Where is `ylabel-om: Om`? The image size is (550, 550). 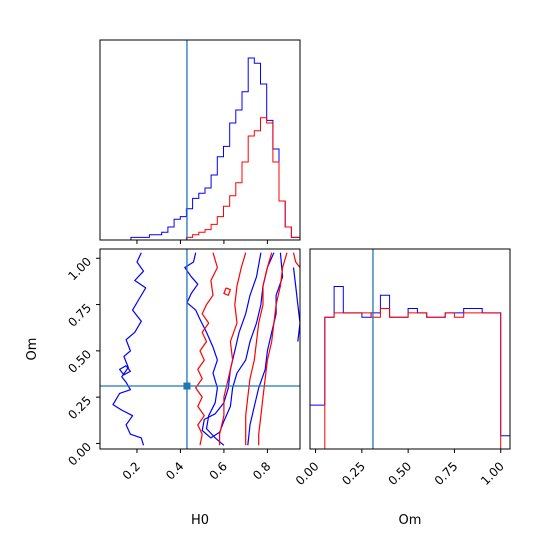 ylabel-om: Om is located at coordinates (32, 349).